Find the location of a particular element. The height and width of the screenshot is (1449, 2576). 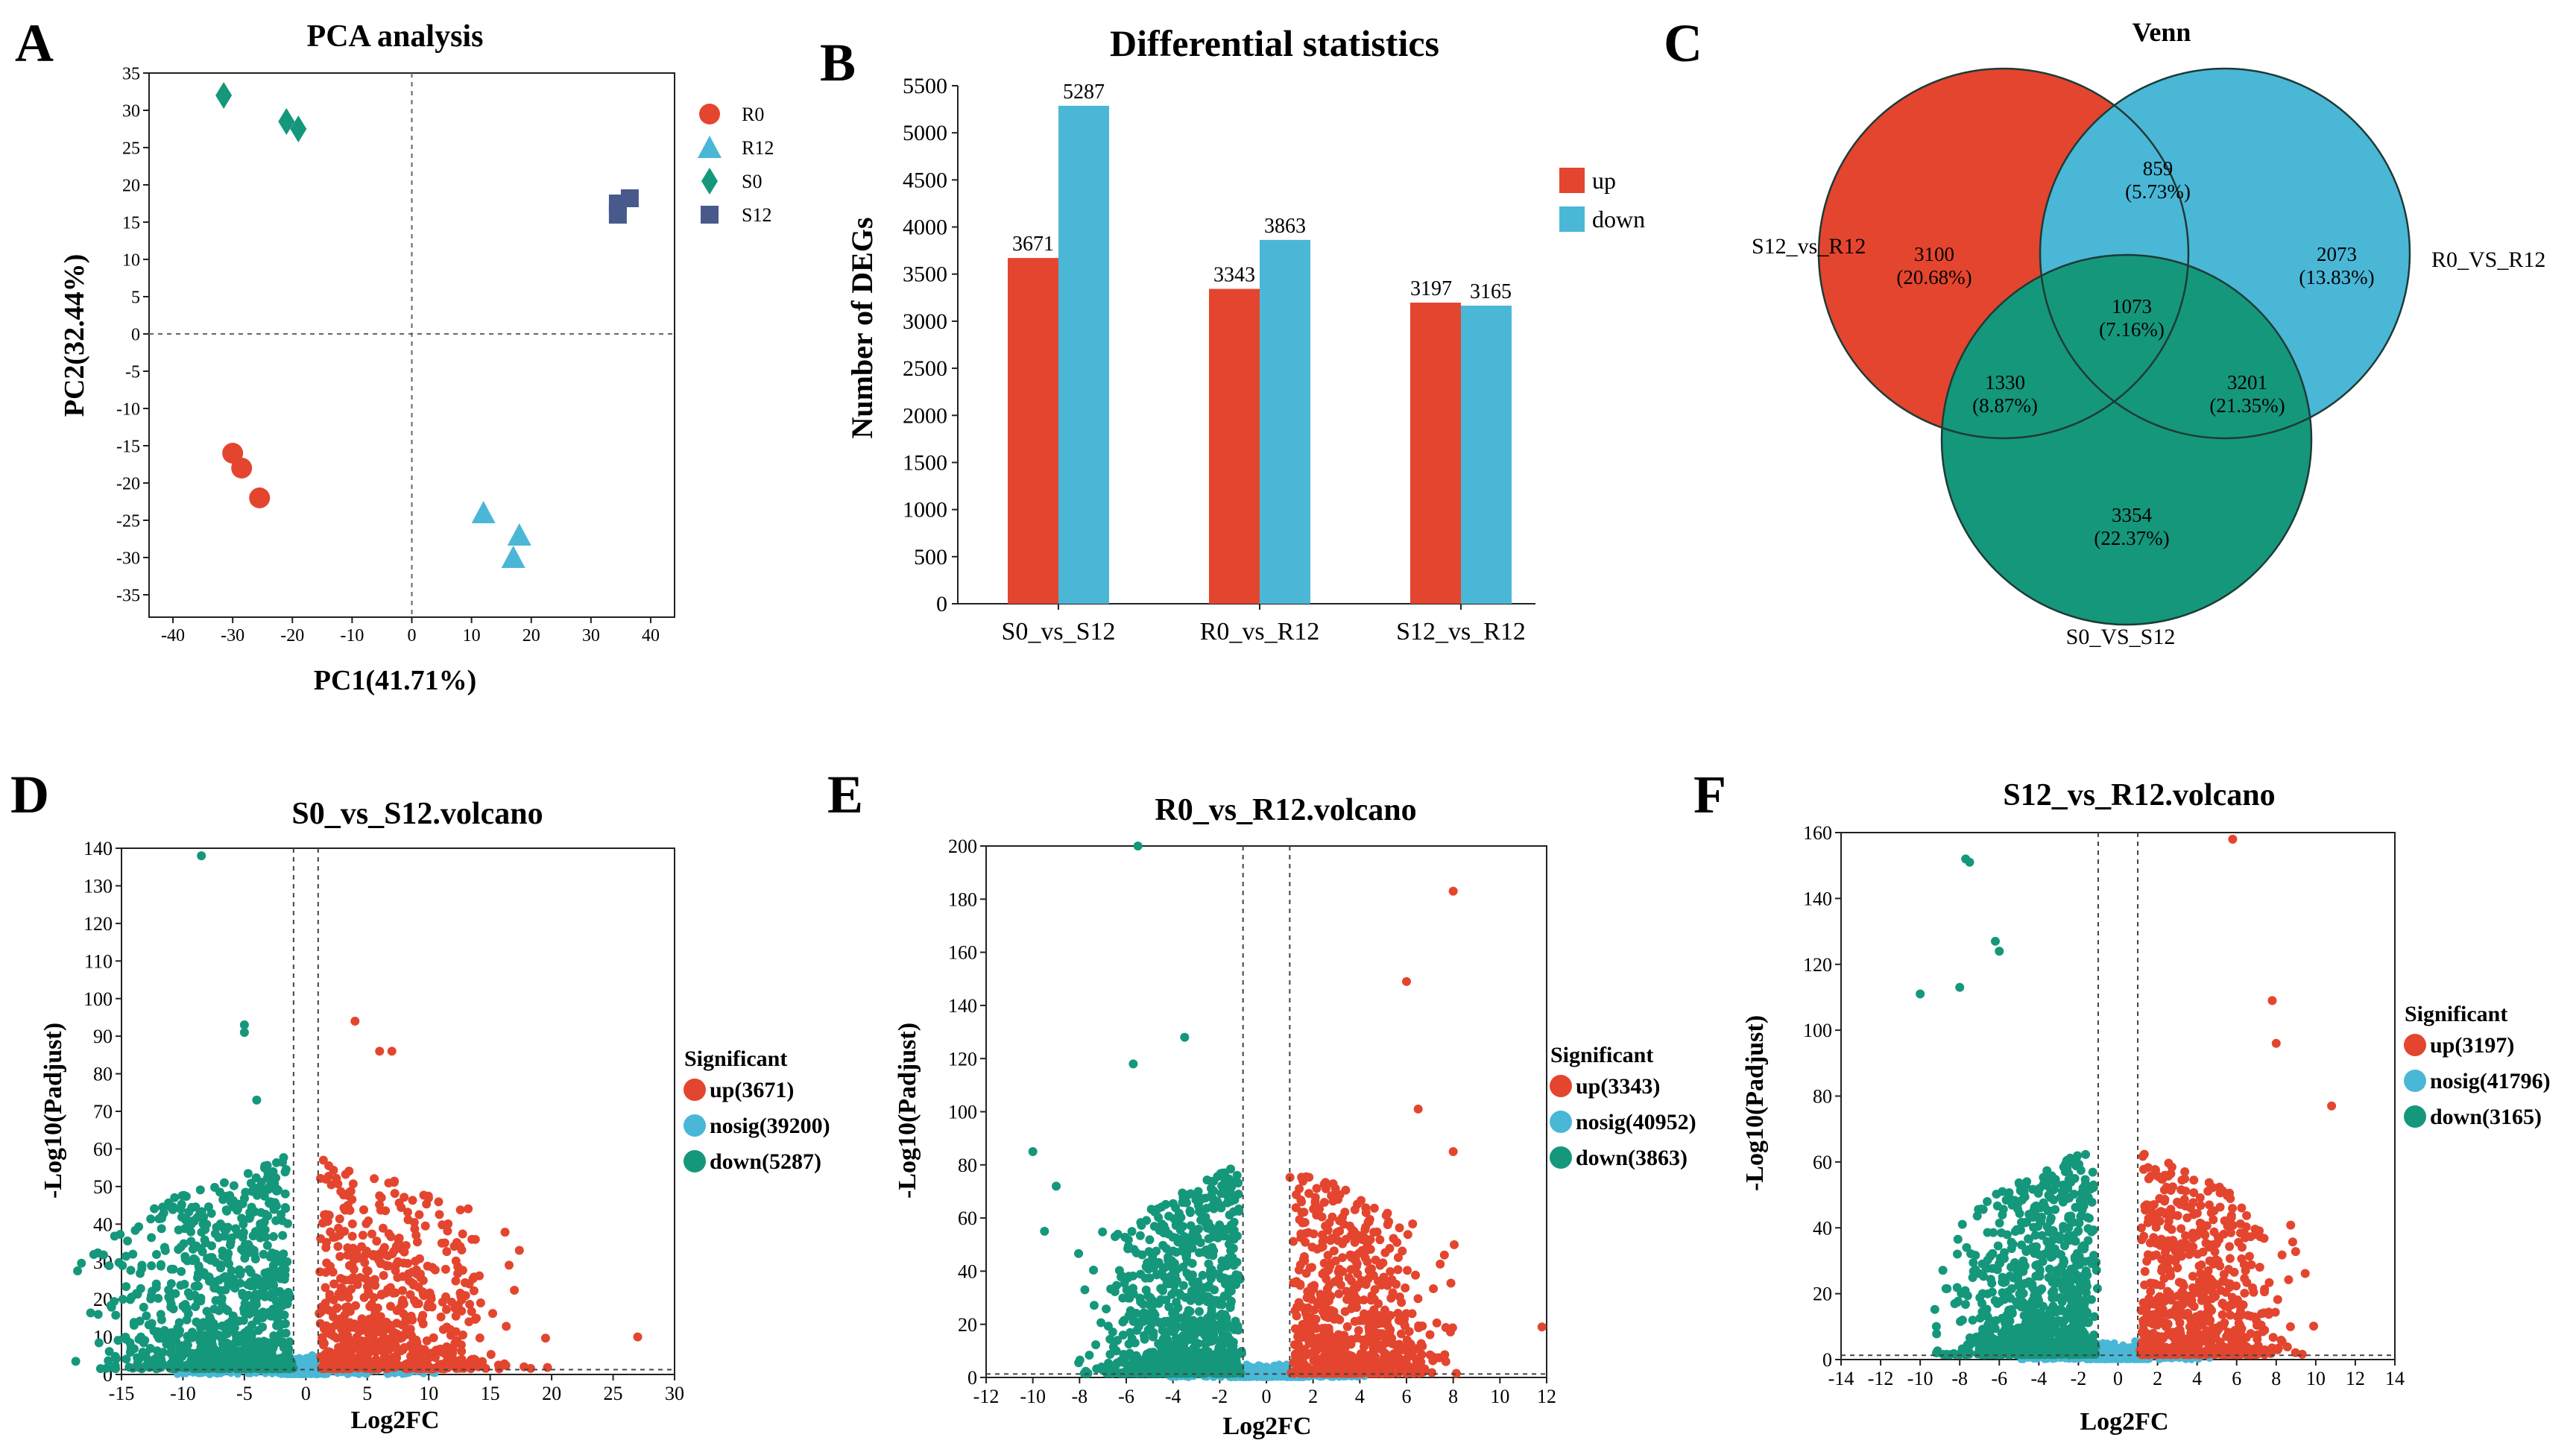

legend-marker-r0 is located at coordinates (709, 114).